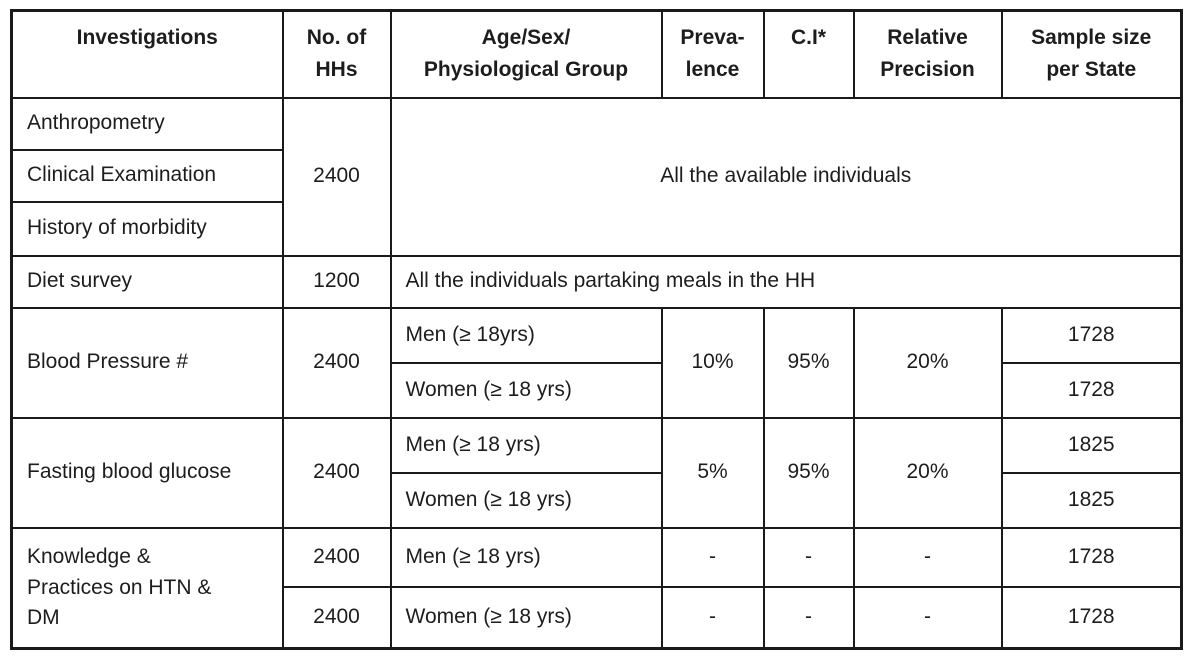 Image resolution: width=1193 pixels, height=665 pixels. I want to click on cell-fasting-glucose-hhs: 2400, so click(336, 472).